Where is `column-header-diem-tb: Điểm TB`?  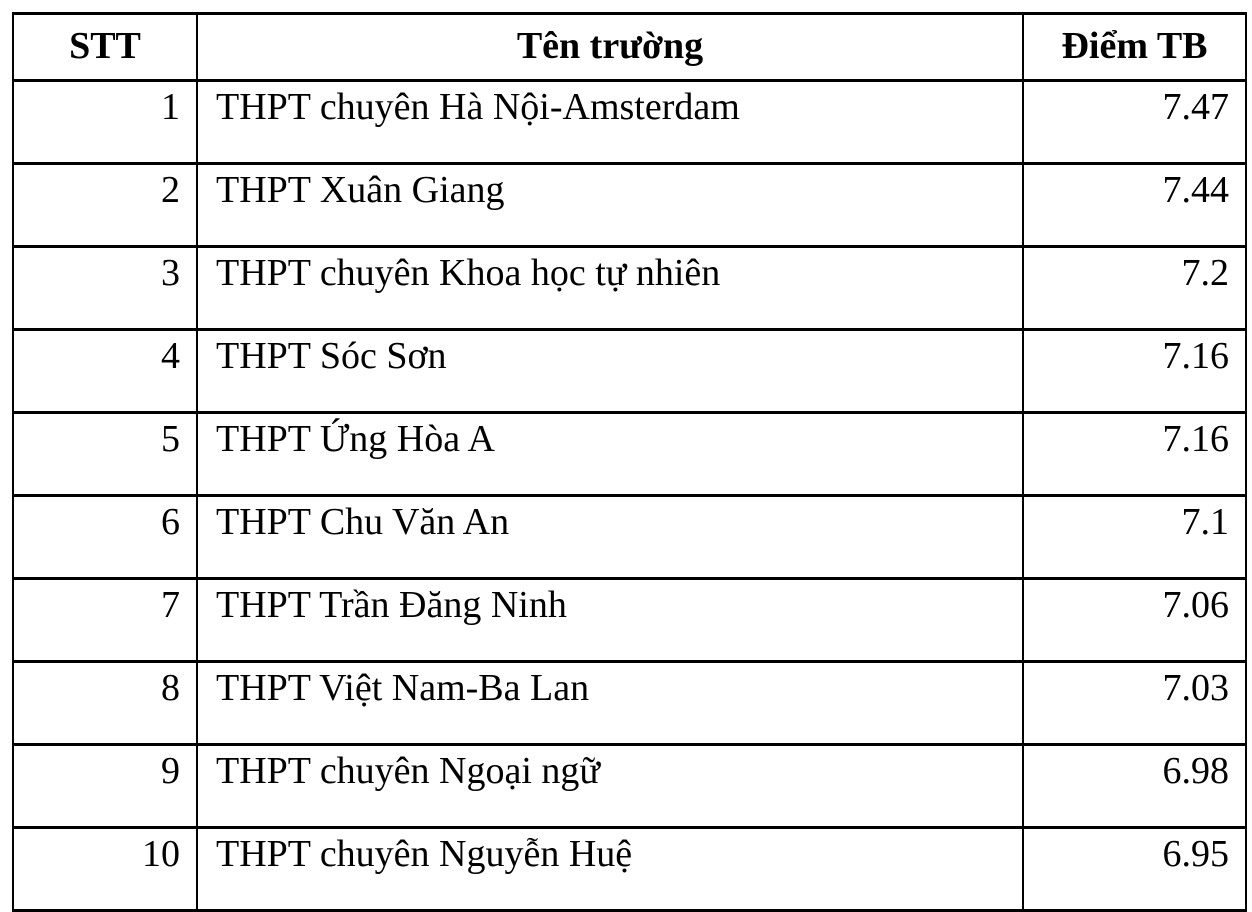
column-header-diem-tb: Điểm TB is located at coordinates (1134, 47).